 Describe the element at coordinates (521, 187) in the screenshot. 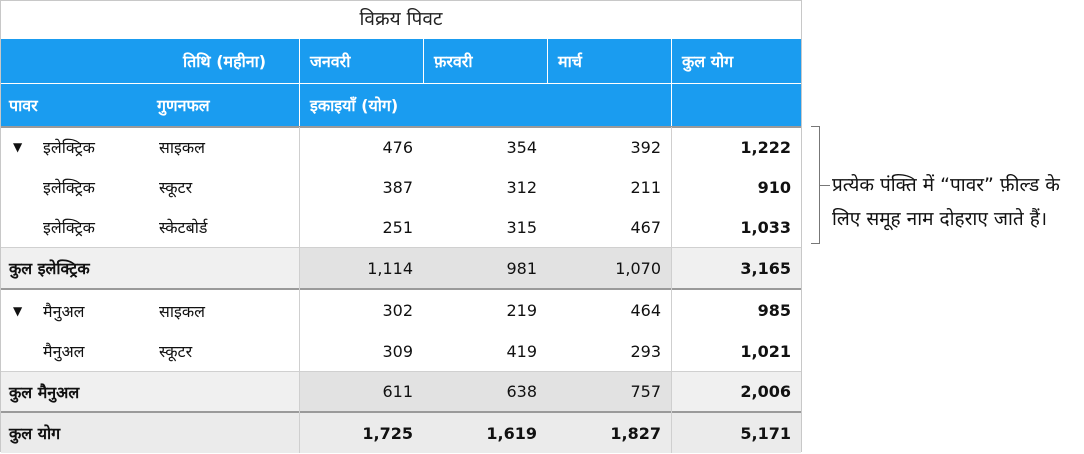

I see `value-cell-feb: 312` at that location.